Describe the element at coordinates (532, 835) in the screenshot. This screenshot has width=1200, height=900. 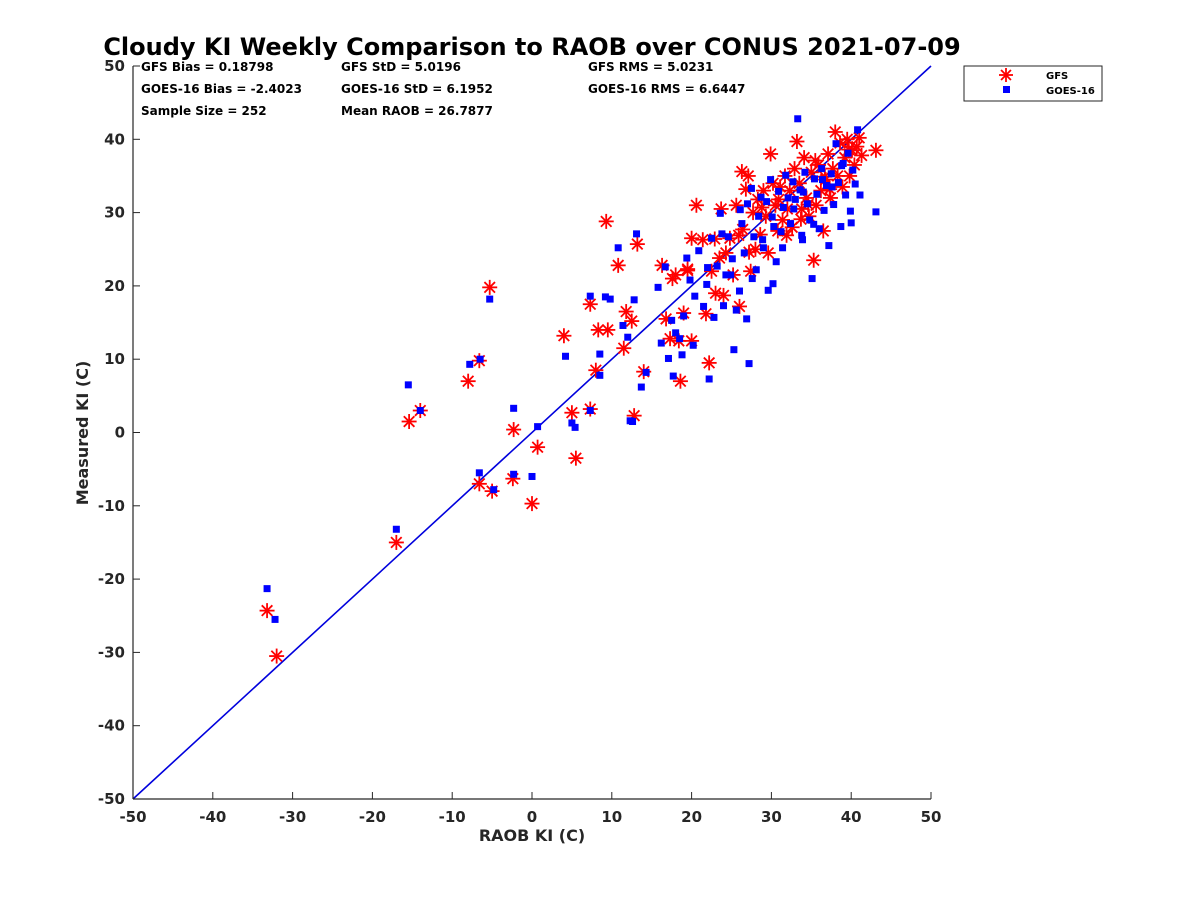
I see `x-axis-label: RAOB KI (C)` at that location.